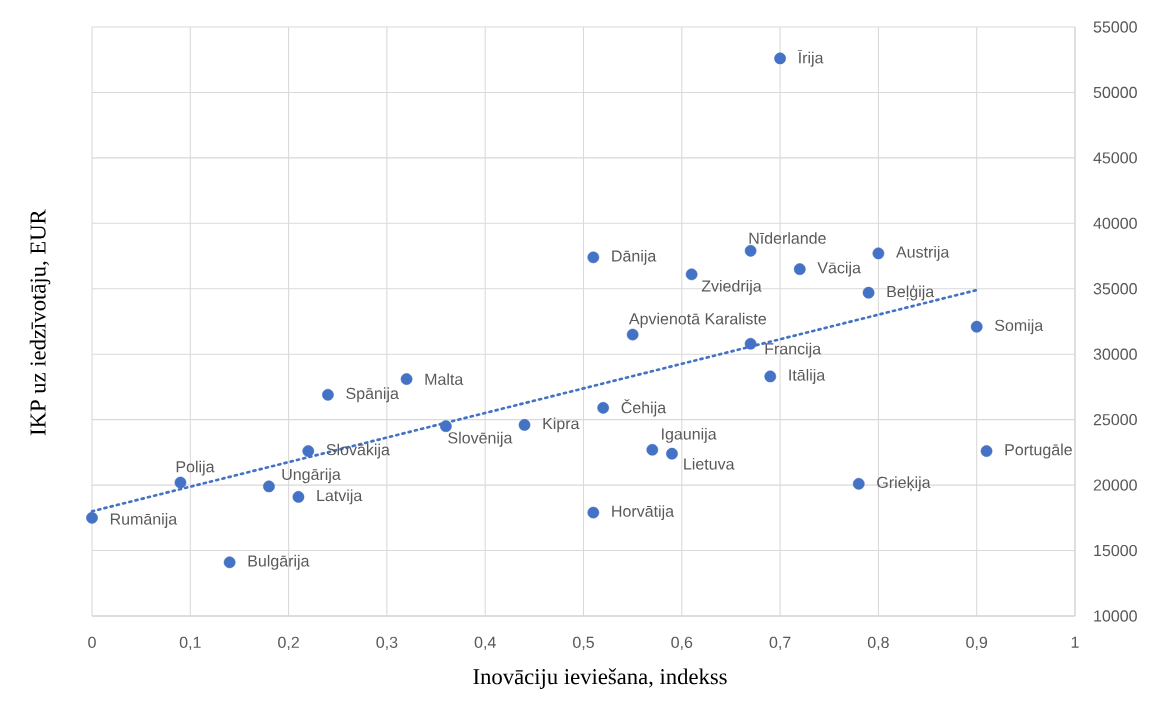 The width and height of the screenshot is (1165, 716). Describe the element at coordinates (904, 484) in the screenshot. I see `annotation: Grieķija` at that location.